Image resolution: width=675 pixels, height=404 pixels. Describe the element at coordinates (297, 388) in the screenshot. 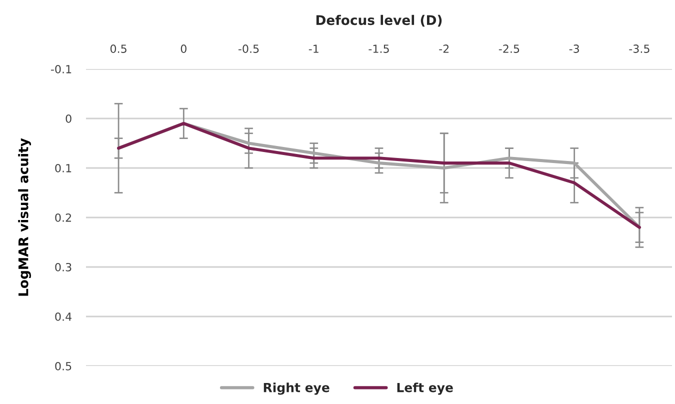

I see `legend-label: Right eye` at that location.